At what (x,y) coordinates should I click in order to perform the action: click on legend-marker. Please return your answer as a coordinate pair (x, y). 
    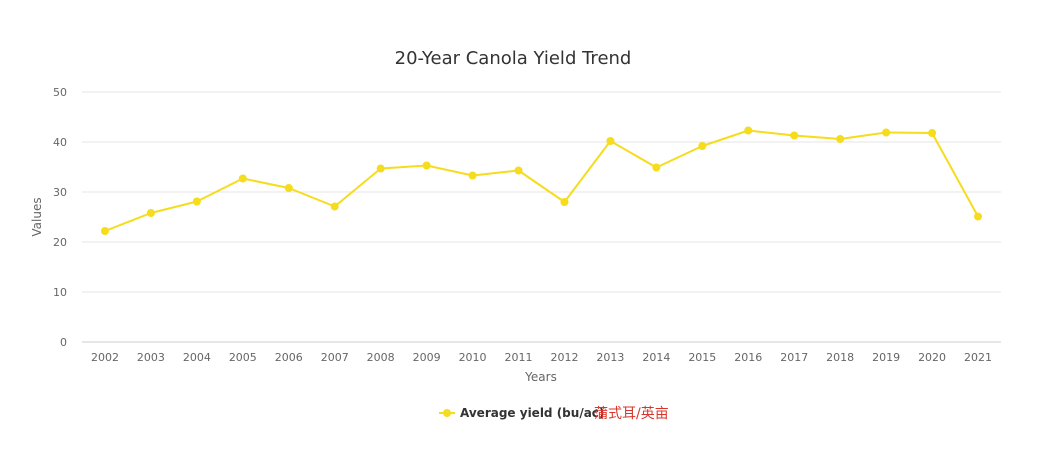
    Looking at the image, I should click on (447, 413).